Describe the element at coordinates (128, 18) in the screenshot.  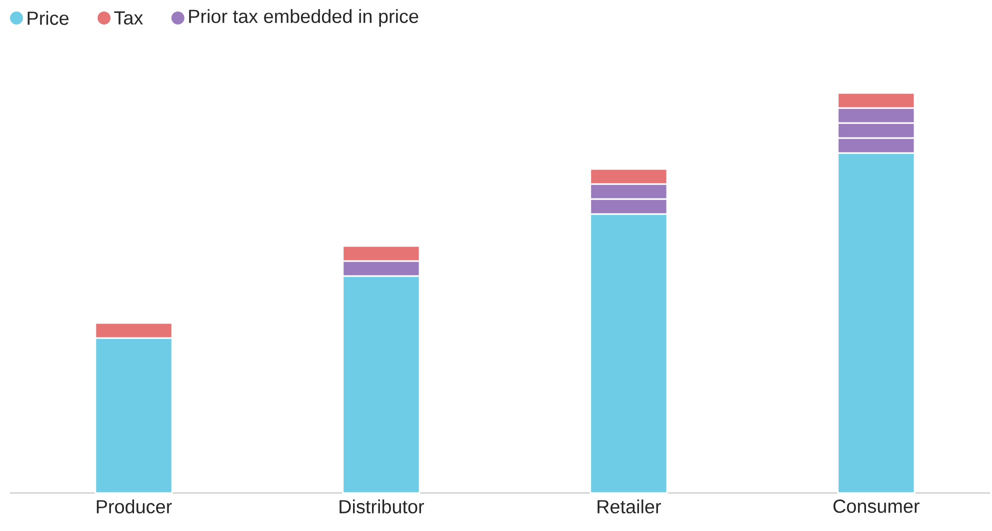
I see `legend-label: Tax` at that location.